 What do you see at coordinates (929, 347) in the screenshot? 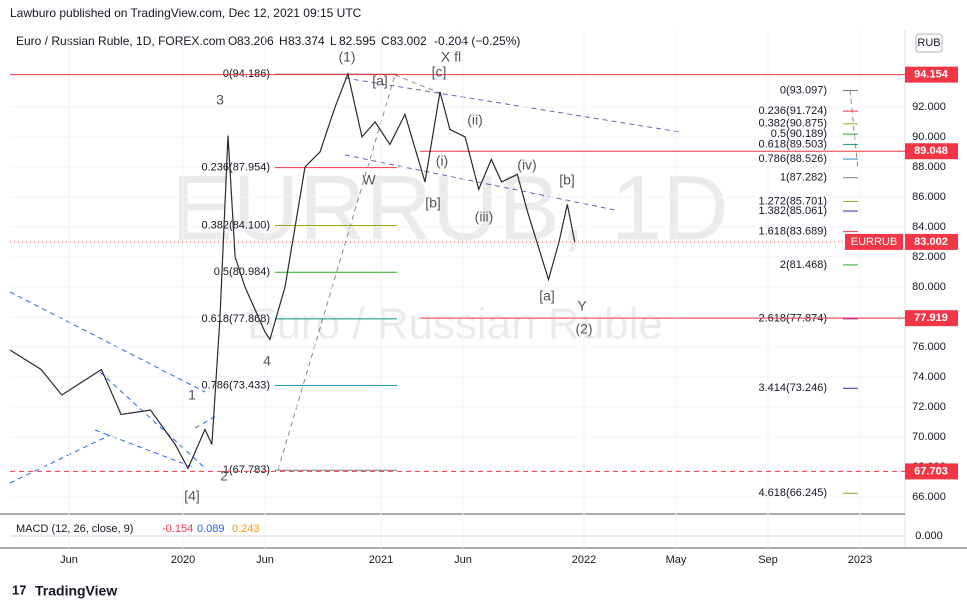
I see `y-tick-label: 76.000` at bounding box center [929, 347].